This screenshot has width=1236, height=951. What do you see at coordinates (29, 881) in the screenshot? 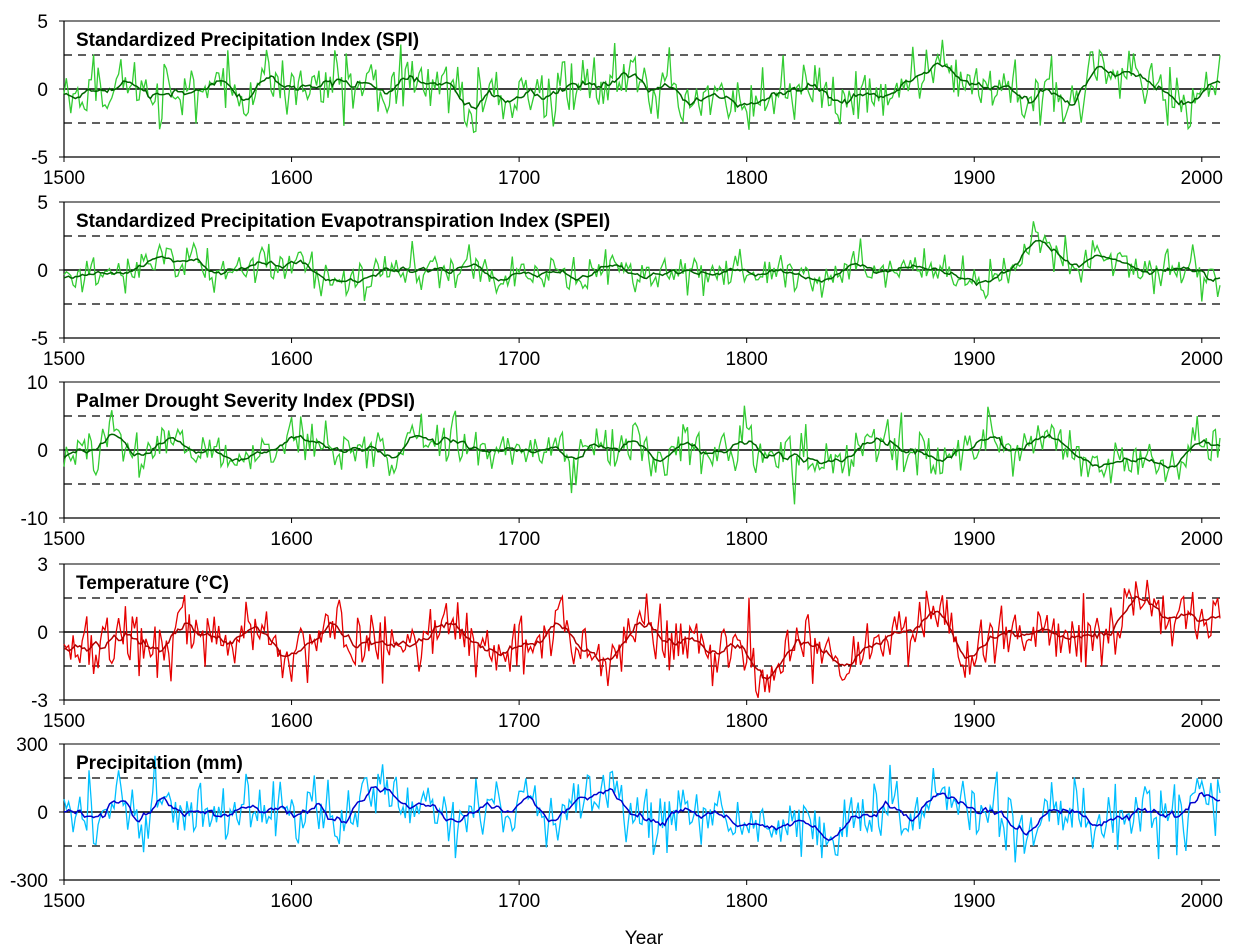
I see `y-tick-label: -300` at bounding box center [29, 881].